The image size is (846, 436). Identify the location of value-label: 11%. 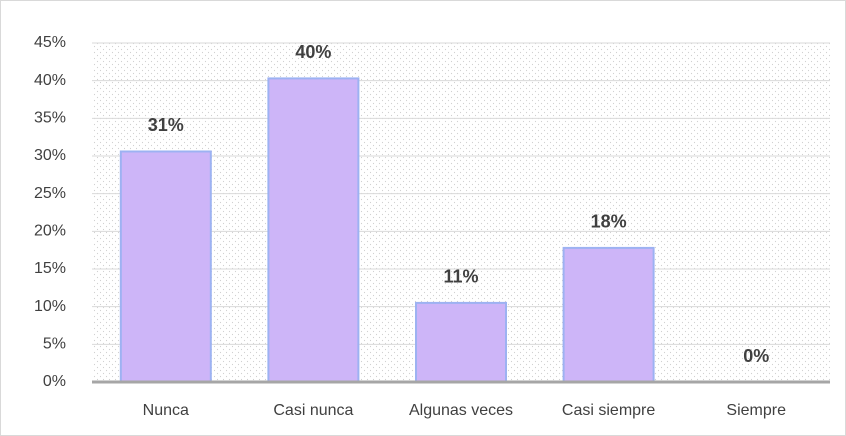
(460, 277).